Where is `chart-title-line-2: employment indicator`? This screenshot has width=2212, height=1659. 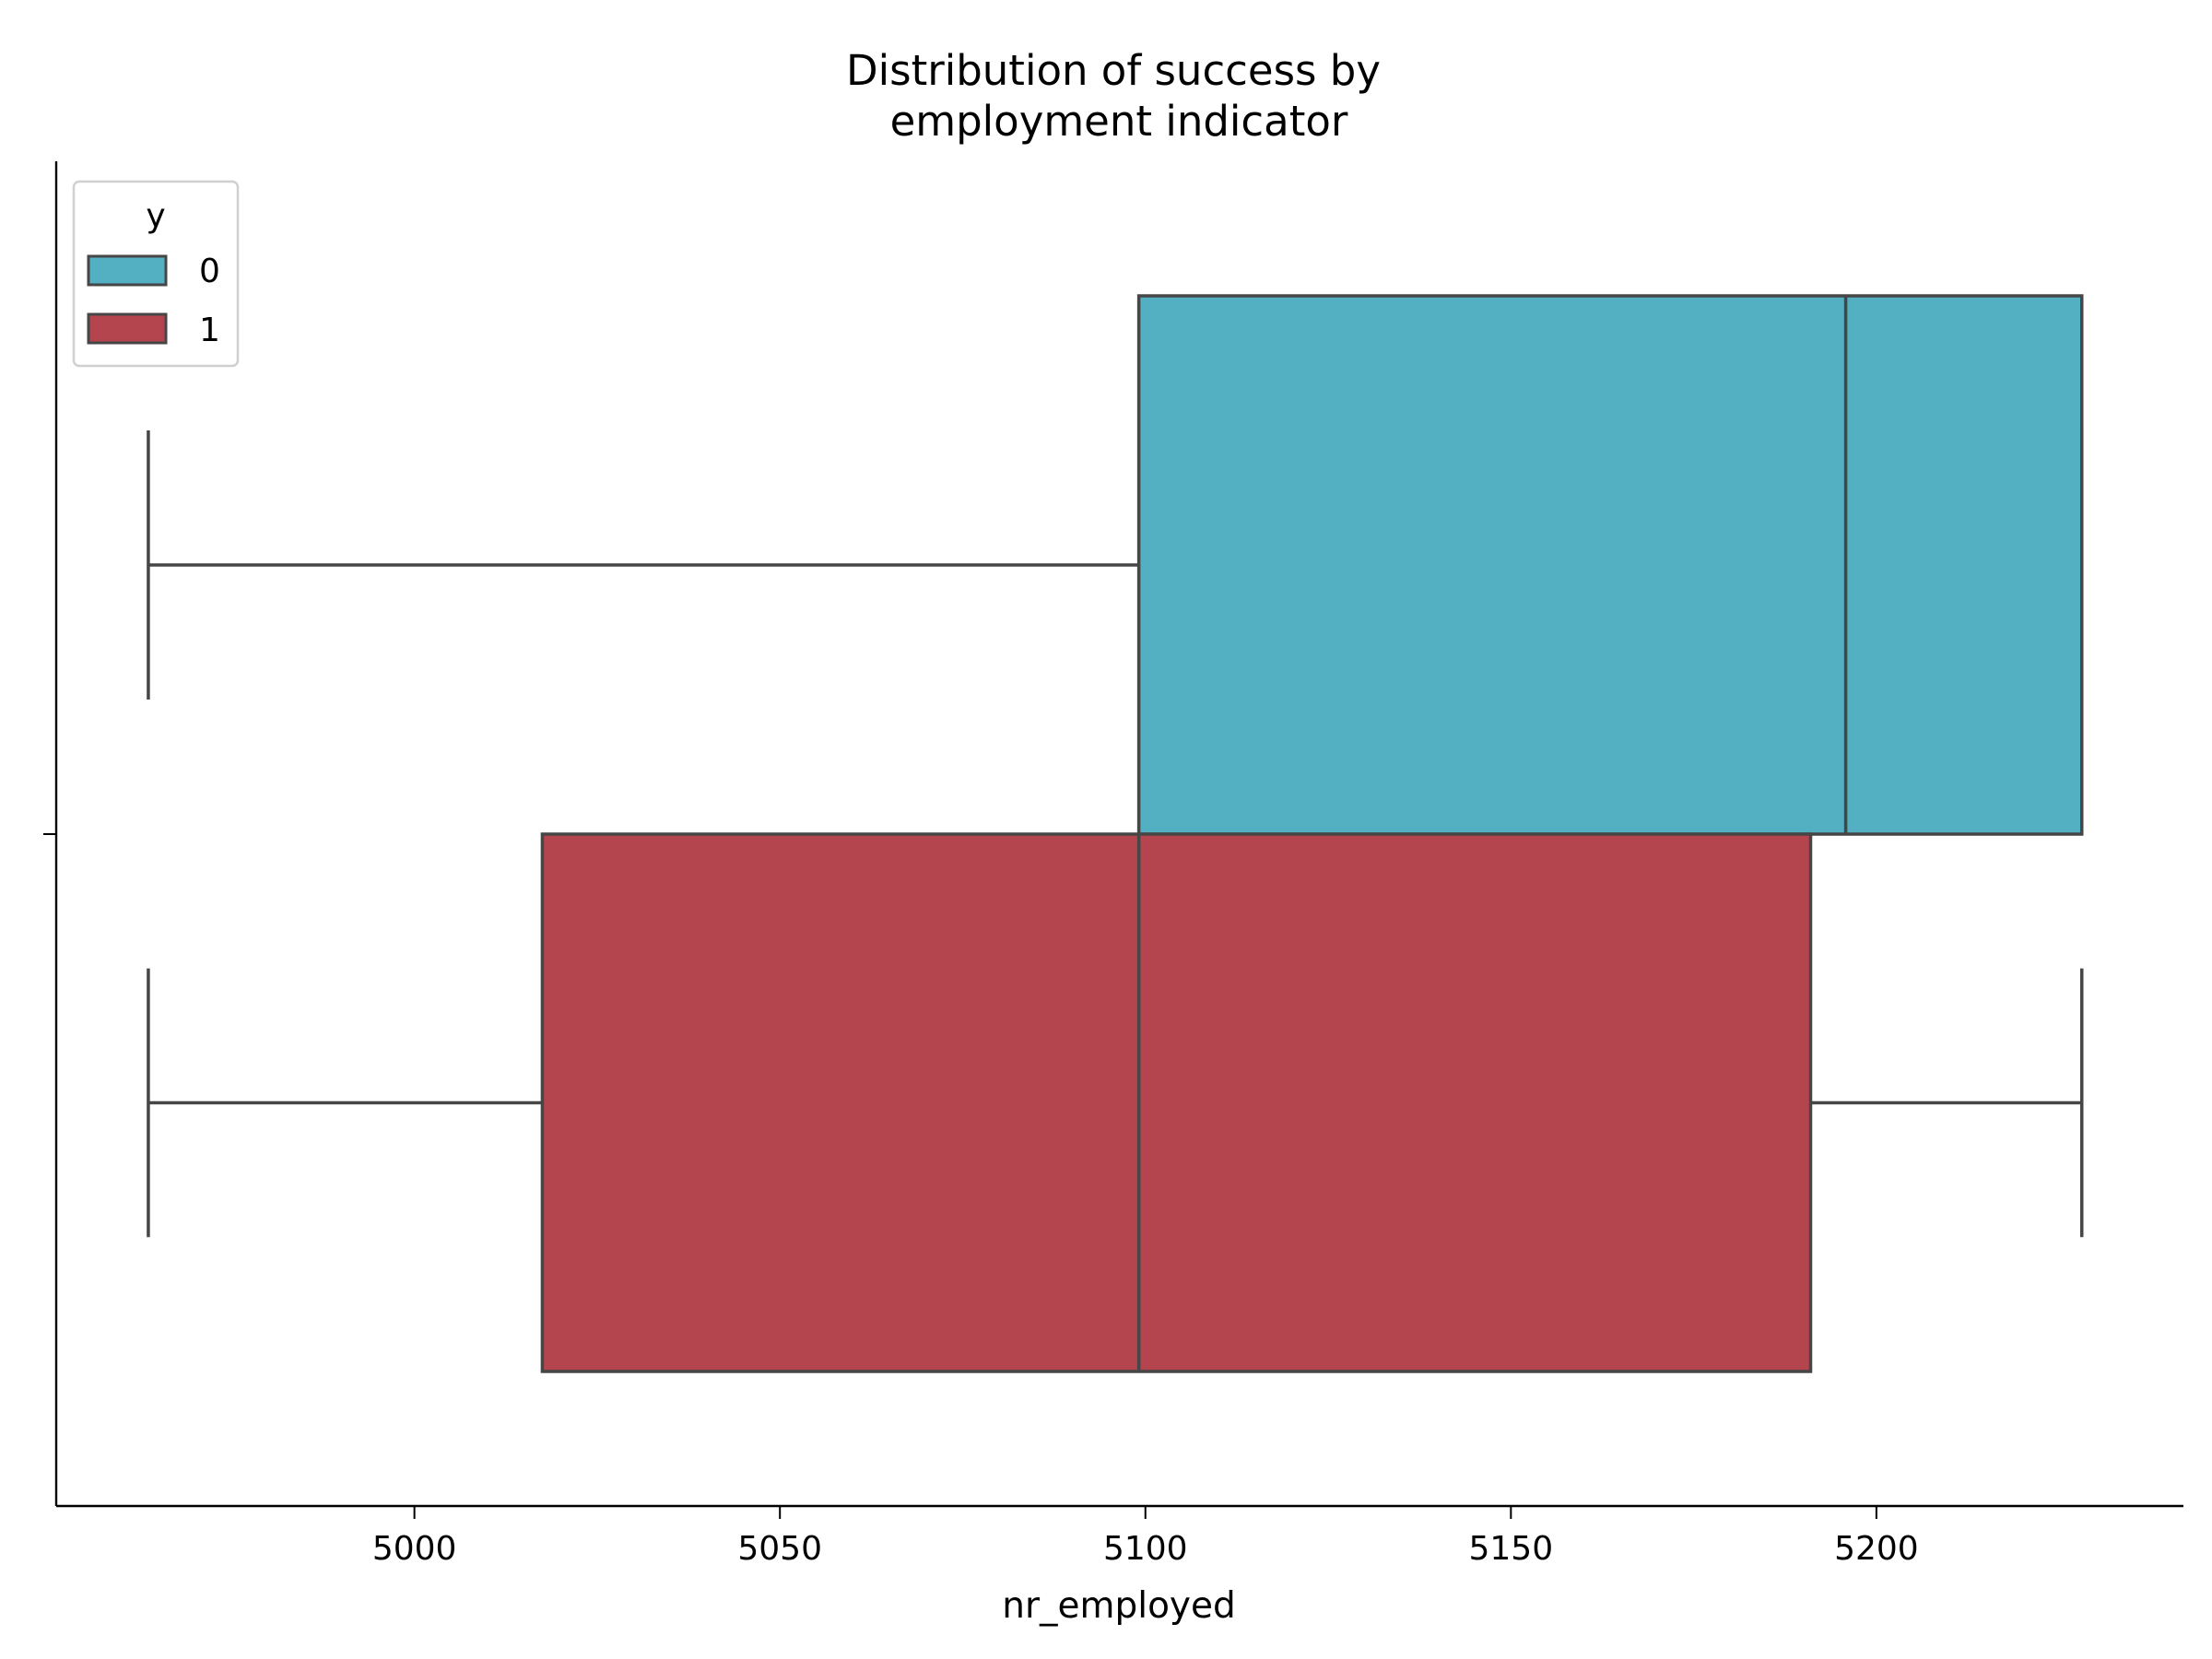
chart-title-line-2: employment indicator is located at coordinates (1119, 121).